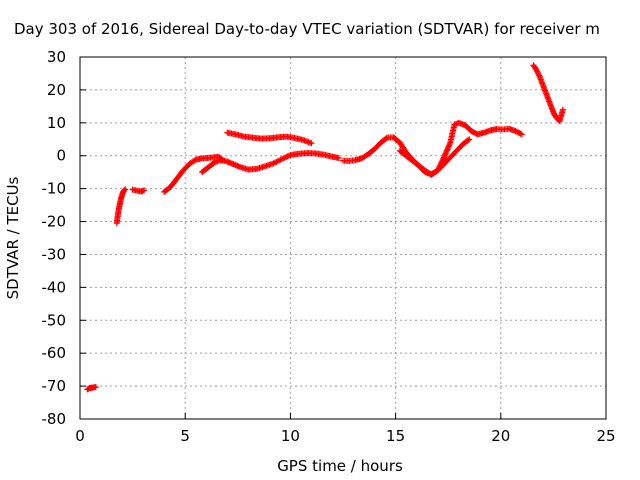 This screenshot has width=640, height=480. I want to click on x-tick-label: 25, so click(605, 436).